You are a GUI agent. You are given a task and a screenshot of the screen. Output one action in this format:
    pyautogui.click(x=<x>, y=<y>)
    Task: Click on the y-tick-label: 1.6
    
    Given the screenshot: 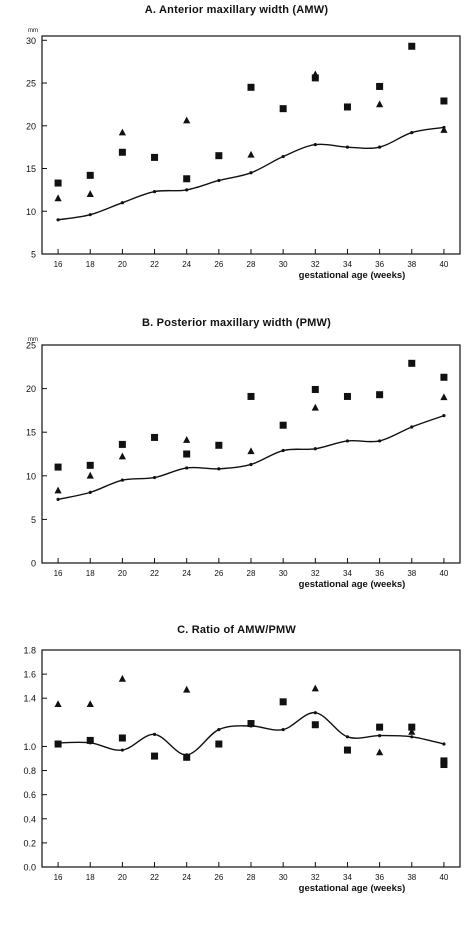 What is the action you would take?
    pyautogui.click(x=29, y=675)
    